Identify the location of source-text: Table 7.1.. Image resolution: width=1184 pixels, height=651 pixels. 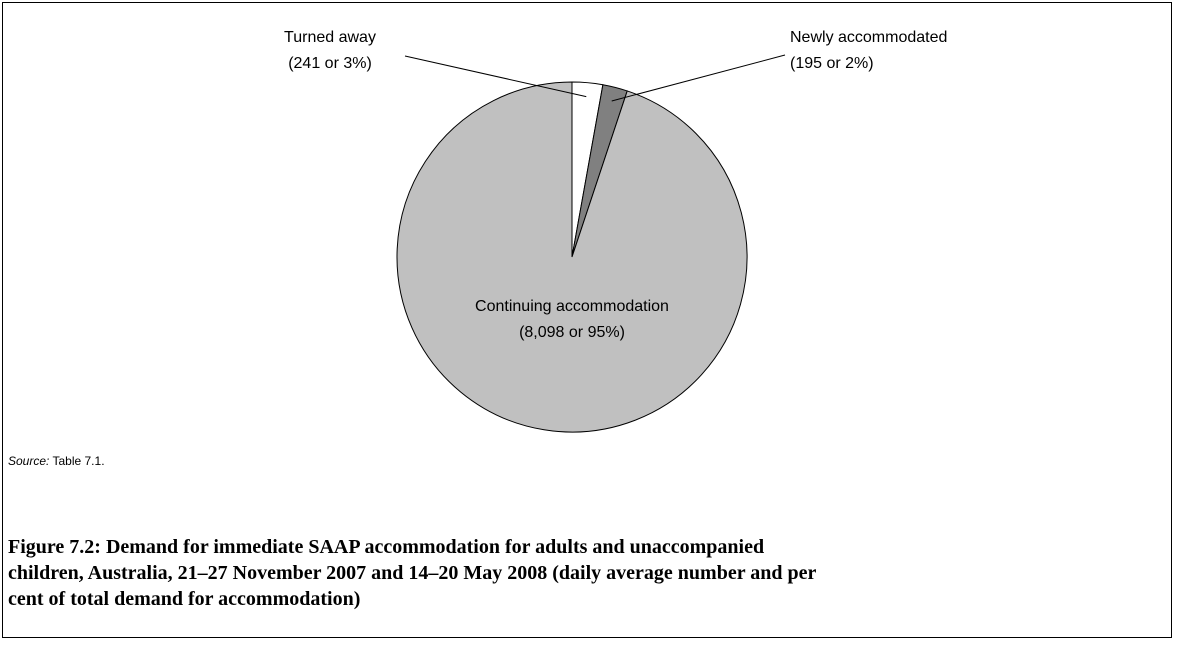
(78, 461).